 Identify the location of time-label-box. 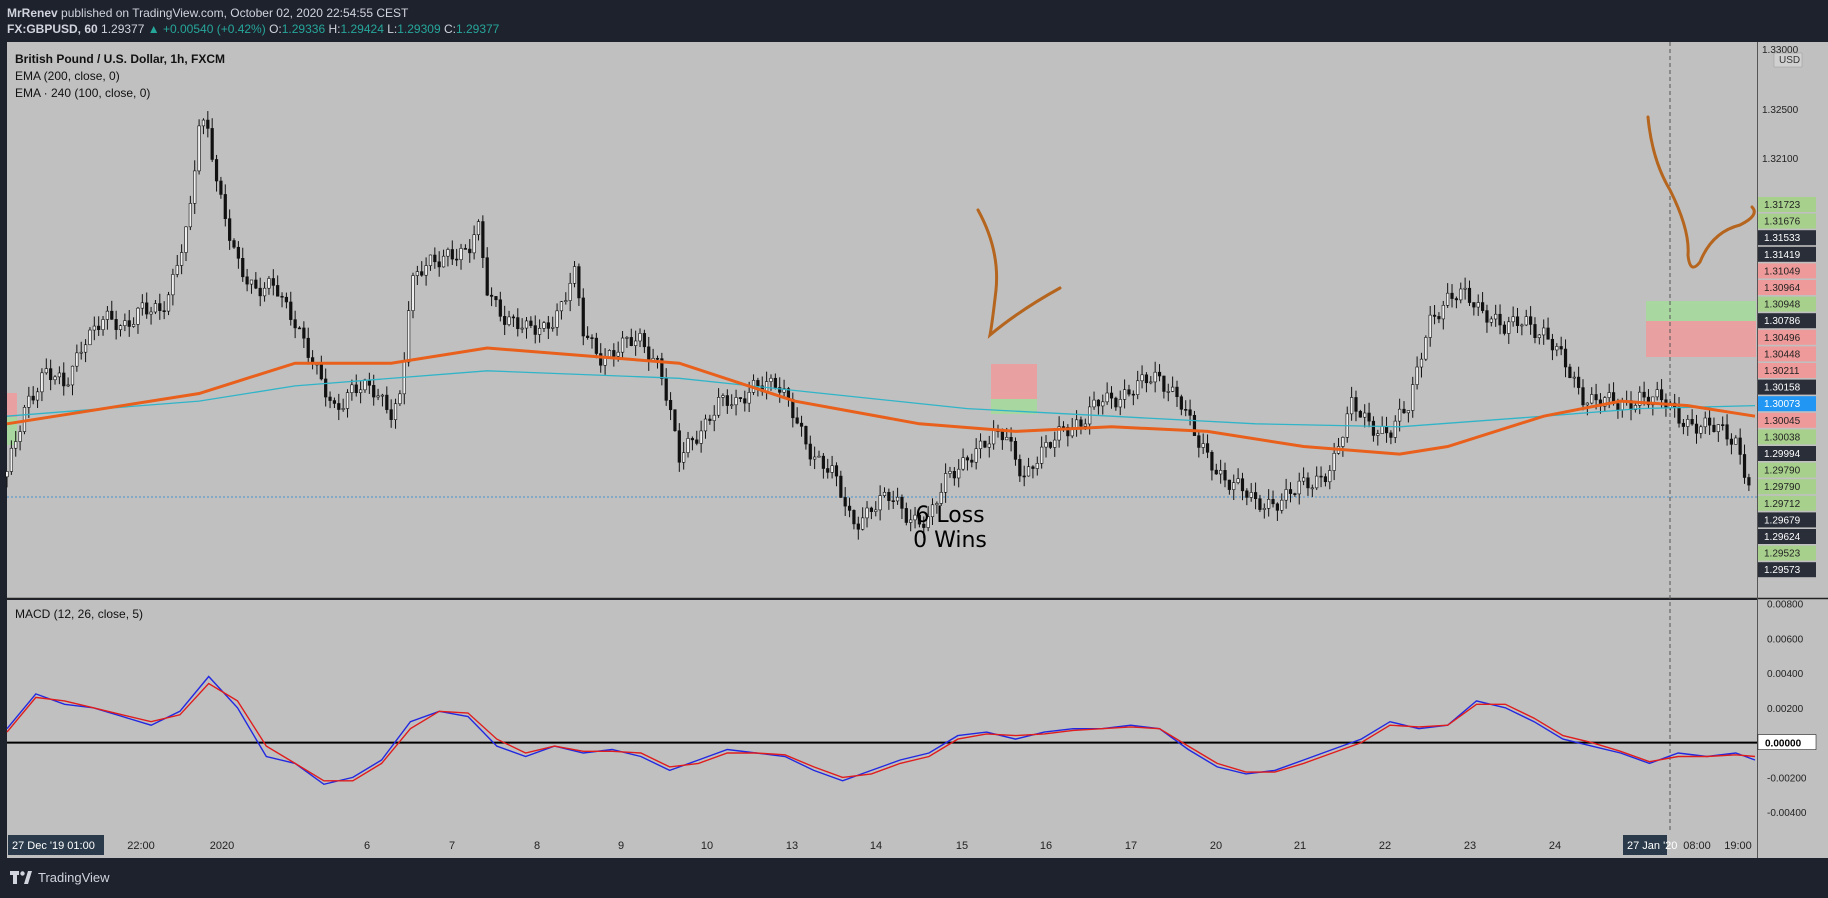
(56, 845).